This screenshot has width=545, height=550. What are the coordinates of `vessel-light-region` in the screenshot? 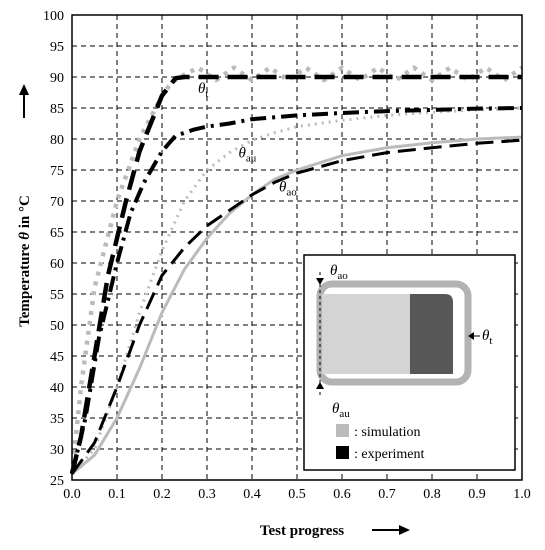 It's located at (366, 334).